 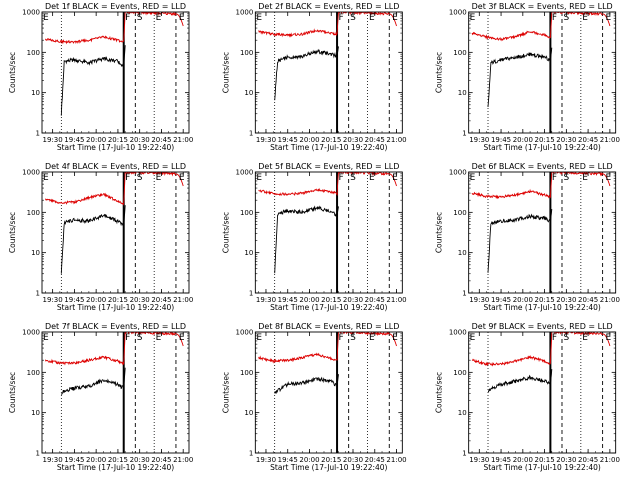 I want to click on panel-title: Det 8f BLACK = Events, RED = LLD, so click(x=328, y=326).